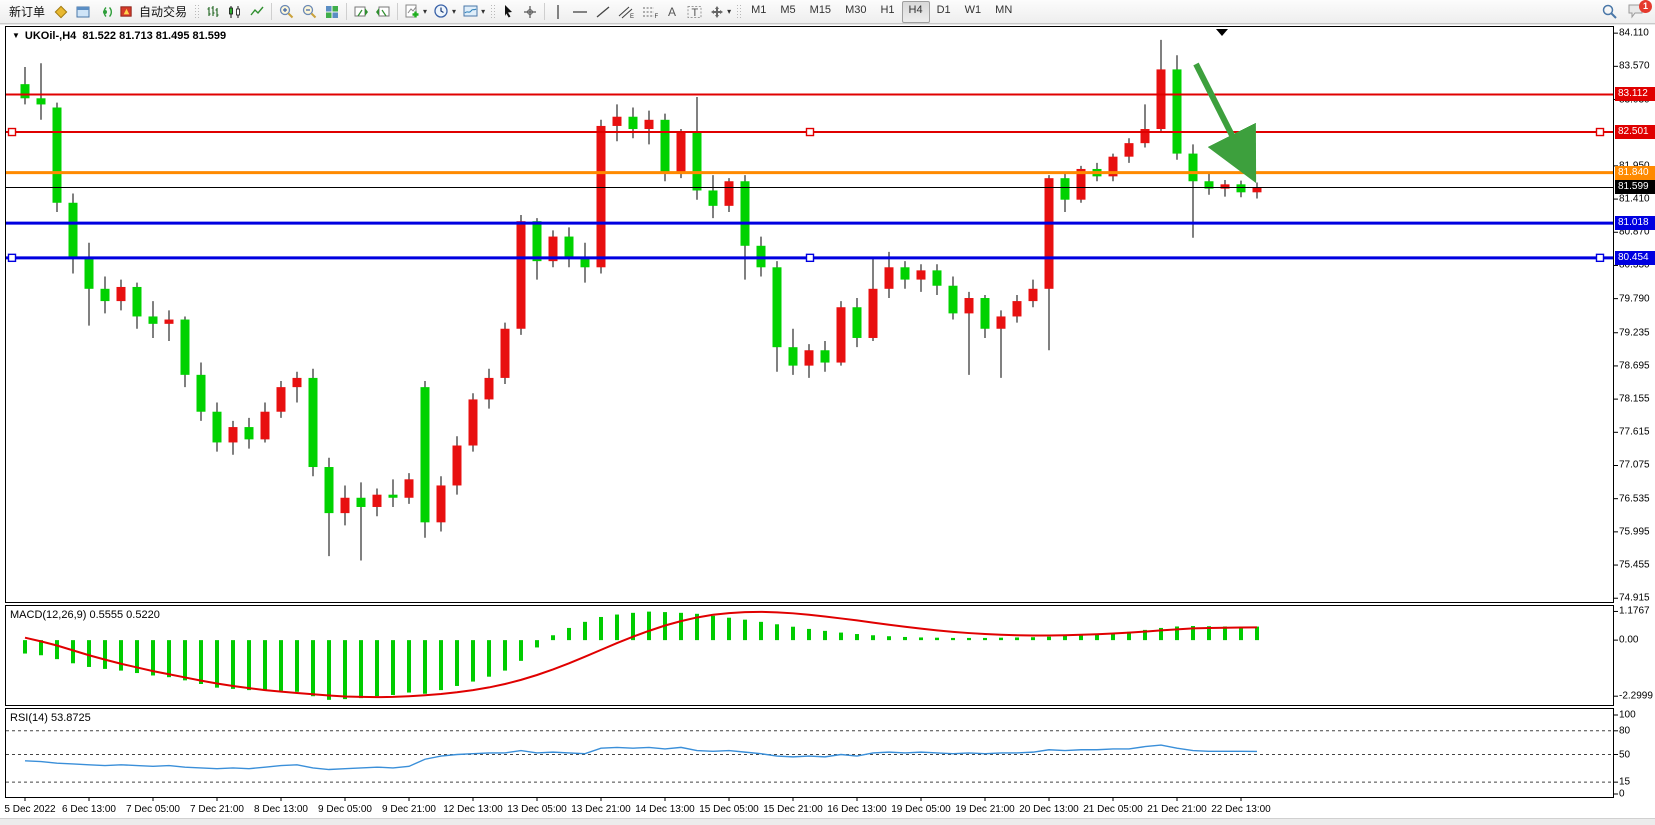 The image size is (1655, 825). What do you see at coordinates (61, 12) in the screenshot?
I see `new-order-tag-icon` at bounding box center [61, 12].